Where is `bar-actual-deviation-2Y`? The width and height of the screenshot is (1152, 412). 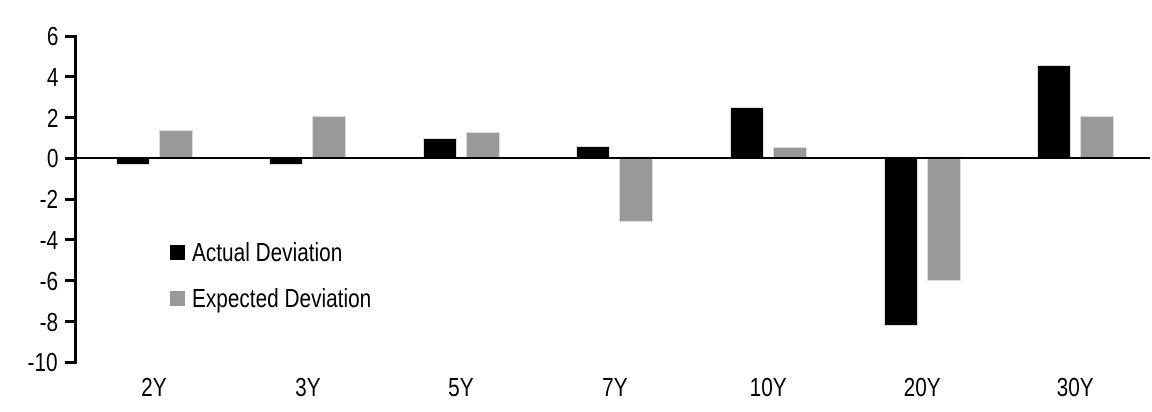
bar-actual-deviation-2Y is located at coordinates (132, 161).